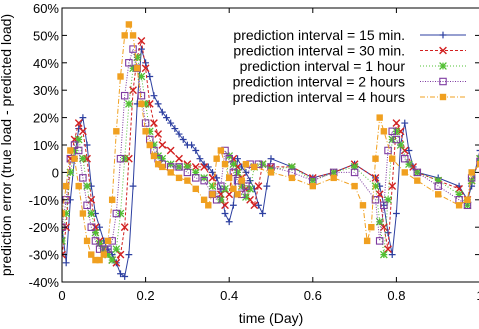  Describe the element at coordinates (477, 295) in the screenshot. I see `x-tick-label: 1` at that location.